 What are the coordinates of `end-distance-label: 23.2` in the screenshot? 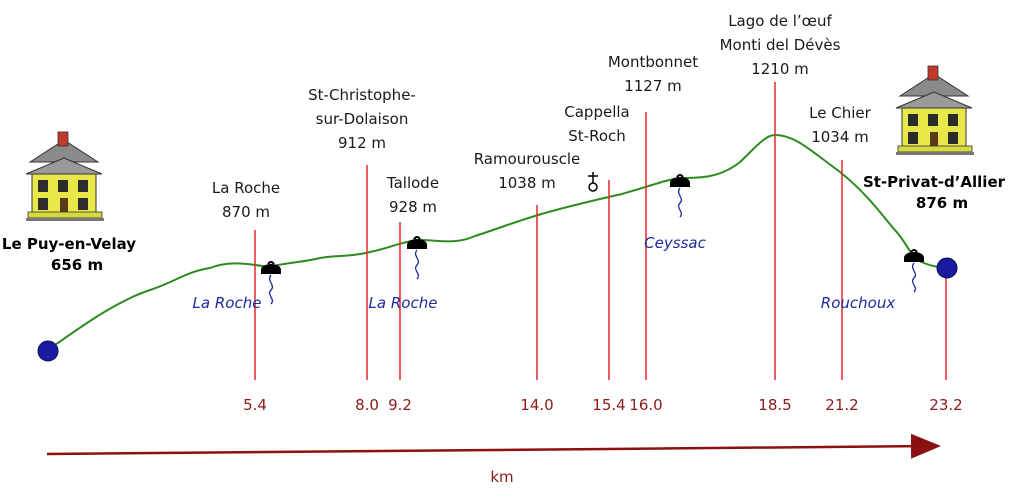 It's located at (945, 405).